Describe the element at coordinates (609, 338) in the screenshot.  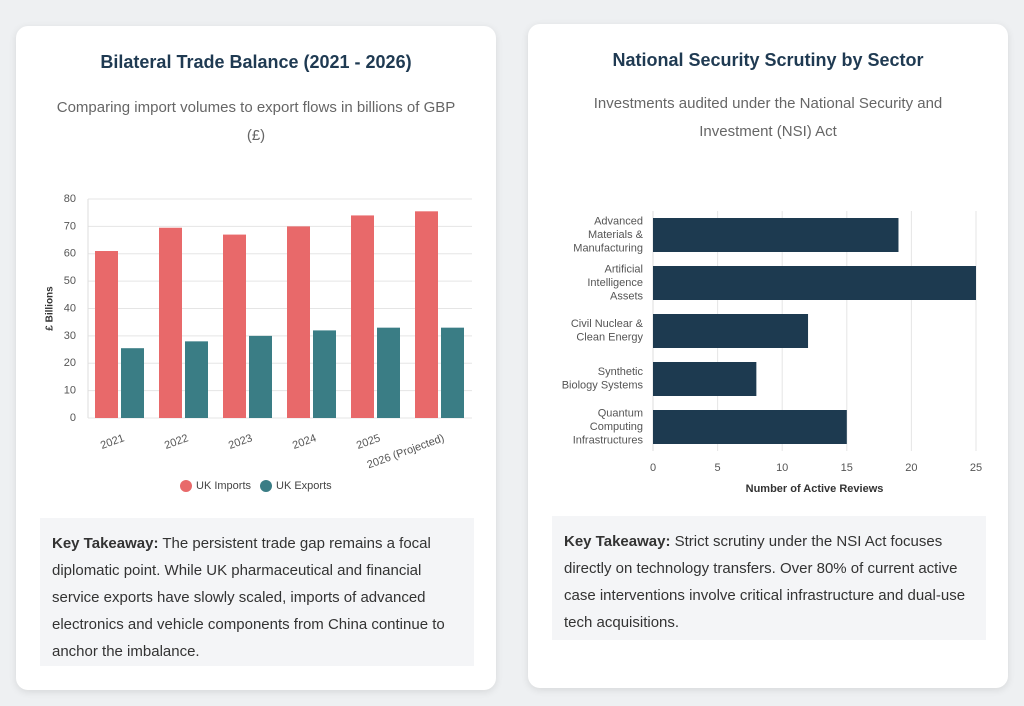
I see `y-tick-label: Clean Energy` at that location.